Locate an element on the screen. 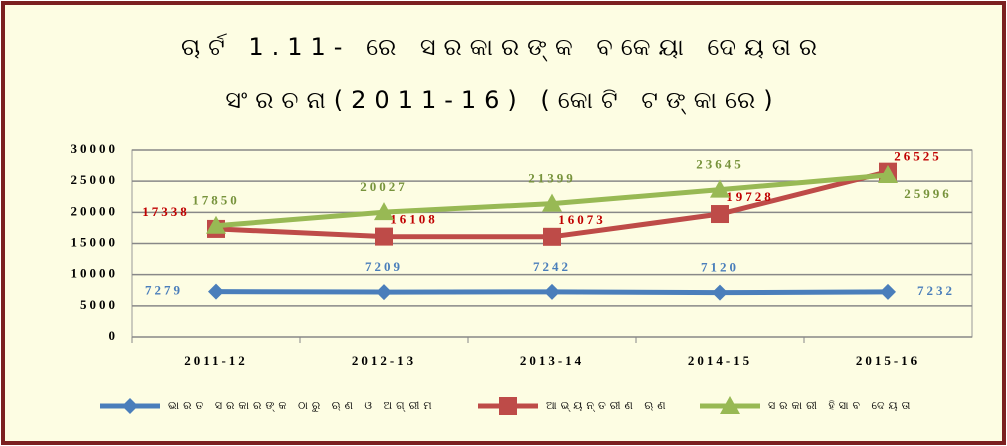  data-label: 25996 is located at coordinates (928, 193).